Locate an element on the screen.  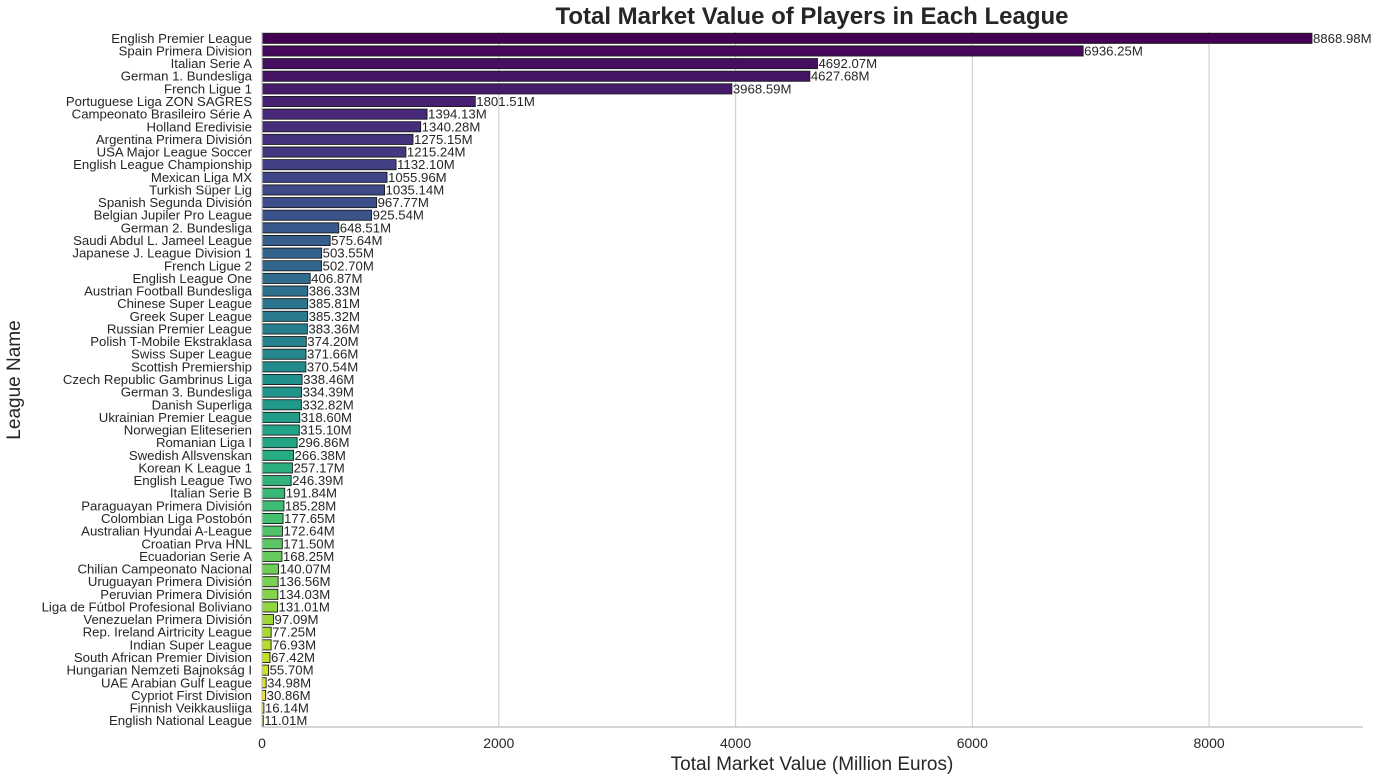
x-tick-label: 8000 is located at coordinates (1209, 743).